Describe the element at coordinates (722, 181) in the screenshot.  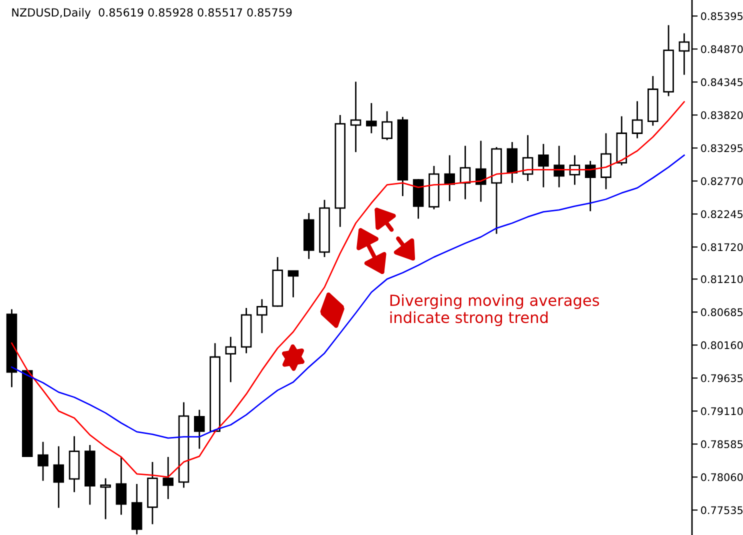
I see `y-tick-label: 0.82770` at that location.